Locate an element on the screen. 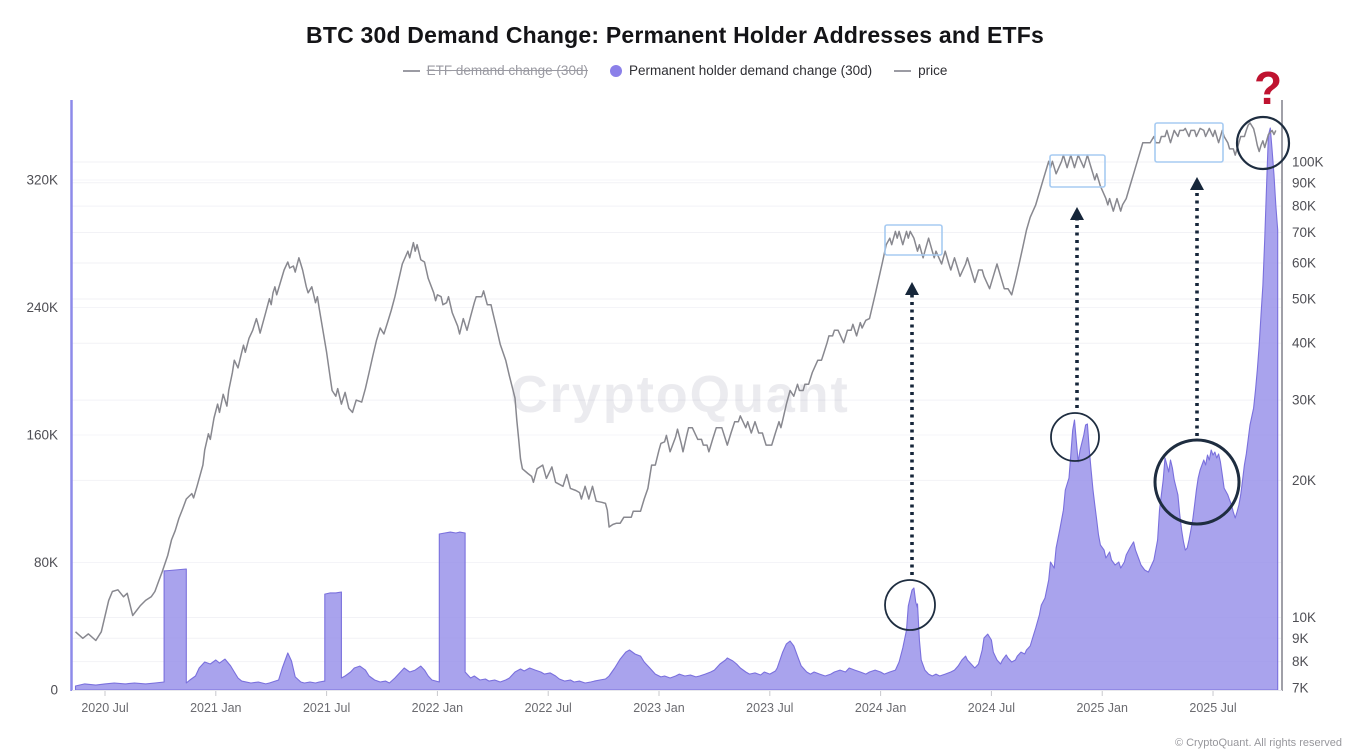  x-axis-label: 2024 Jul is located at coordinates (991, 708).